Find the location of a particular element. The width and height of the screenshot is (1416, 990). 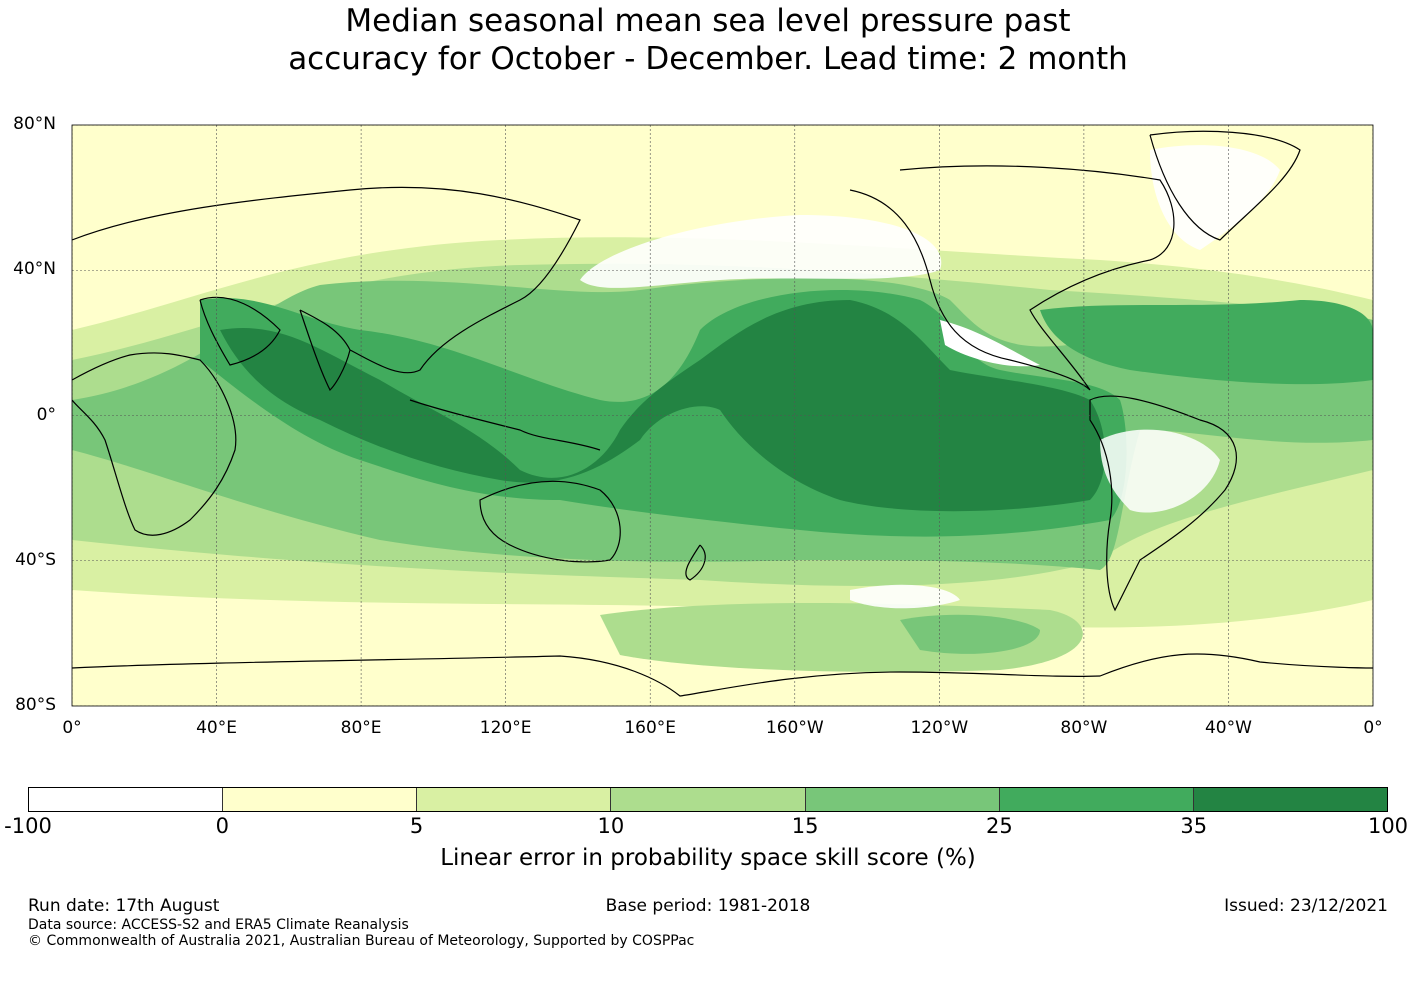

region-southern-ocean-mid is located at coordinates (970, 634).